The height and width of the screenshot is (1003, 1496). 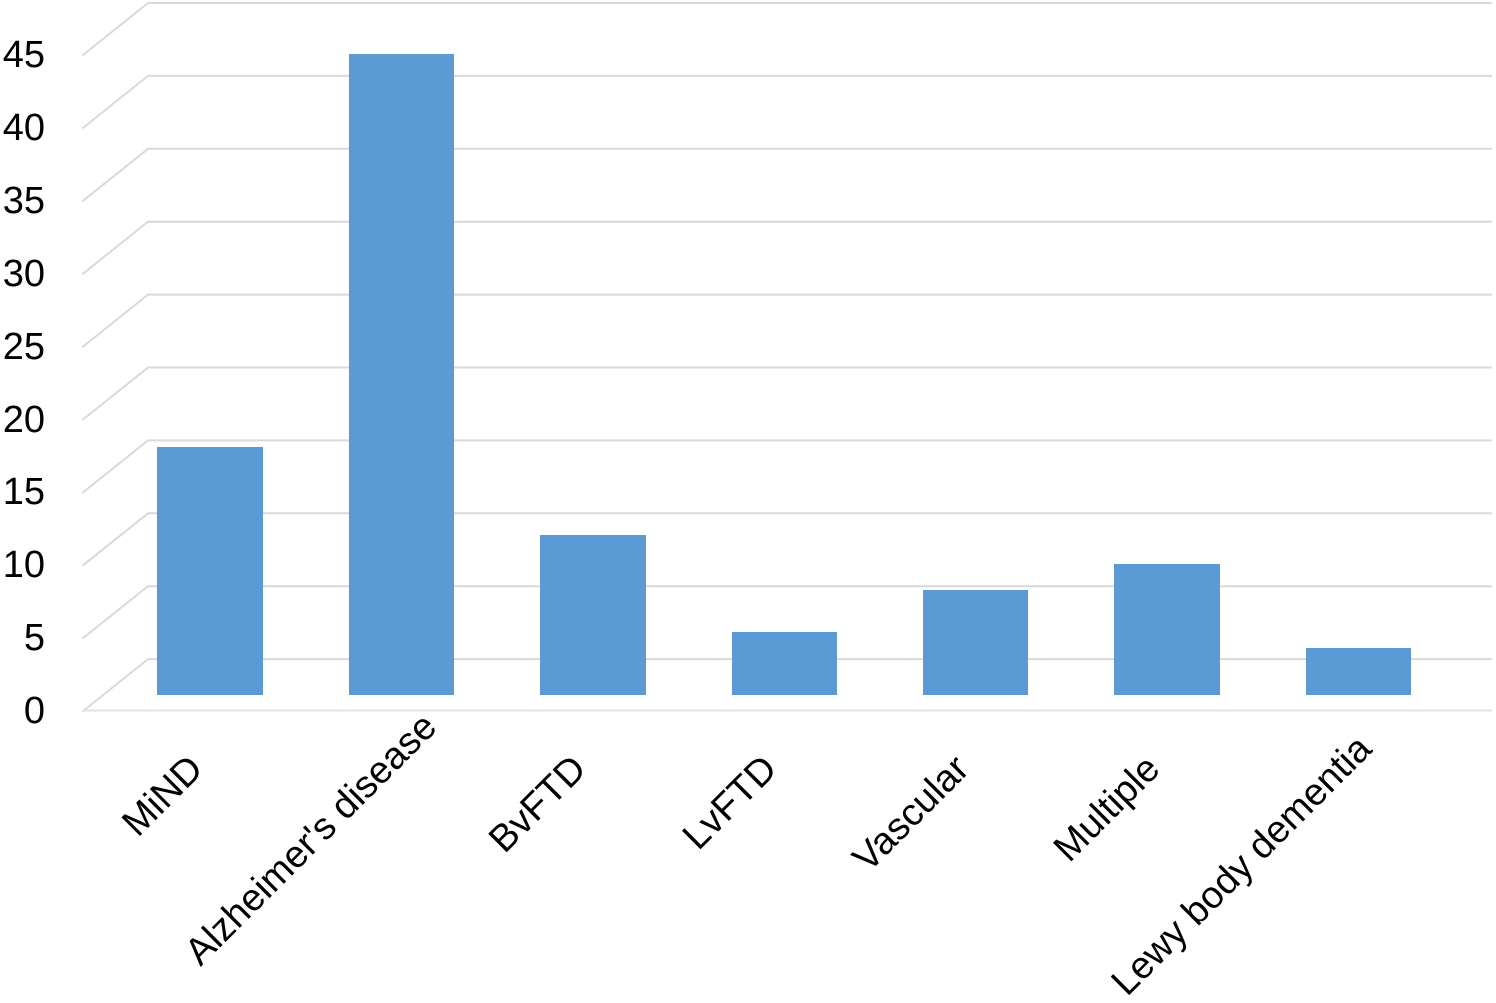 I want to click on bar-lewy-body-dementia, so click(x=1358, y=671).